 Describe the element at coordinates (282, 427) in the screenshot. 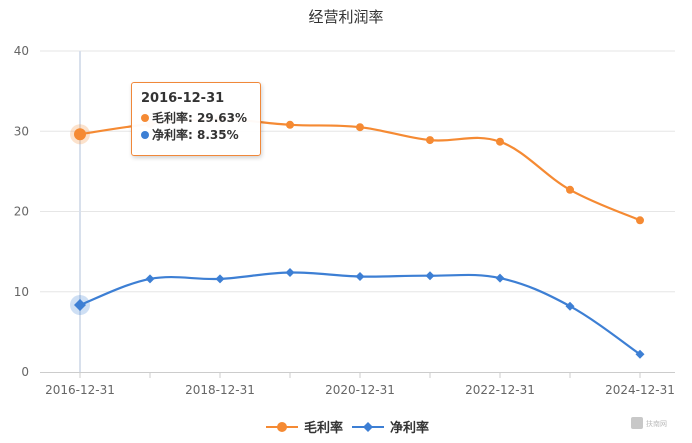

I see `legend-marker-gross` at that location.